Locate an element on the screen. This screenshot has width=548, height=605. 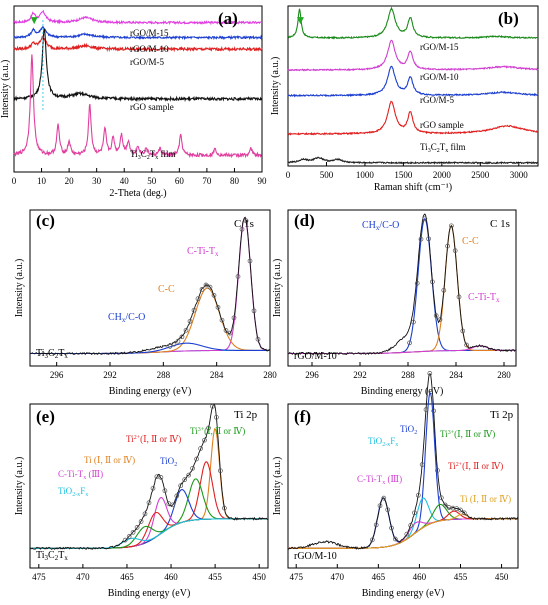
panel-e-xtick-label-1: 470 is located at coordinates (83, 577).